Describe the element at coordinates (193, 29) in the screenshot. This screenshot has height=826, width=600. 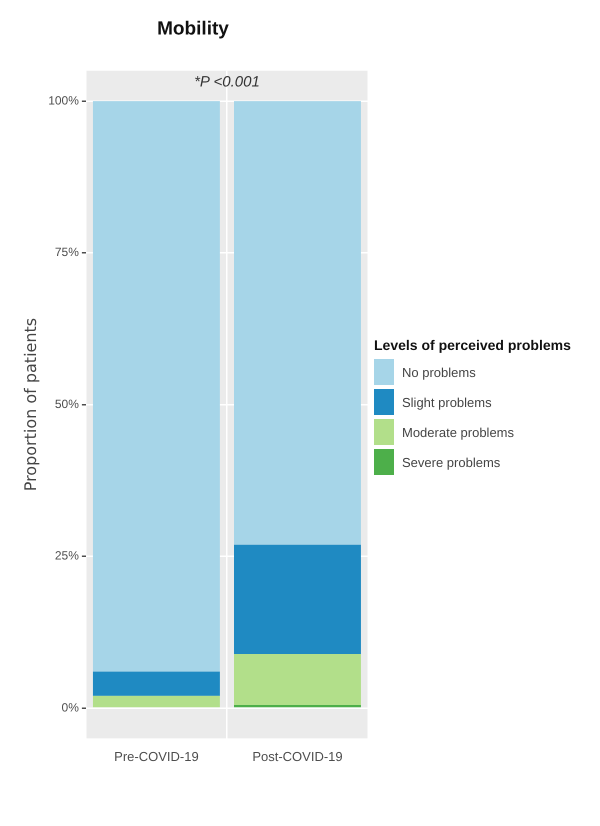
I see `chart-title: Mobility` at that location.